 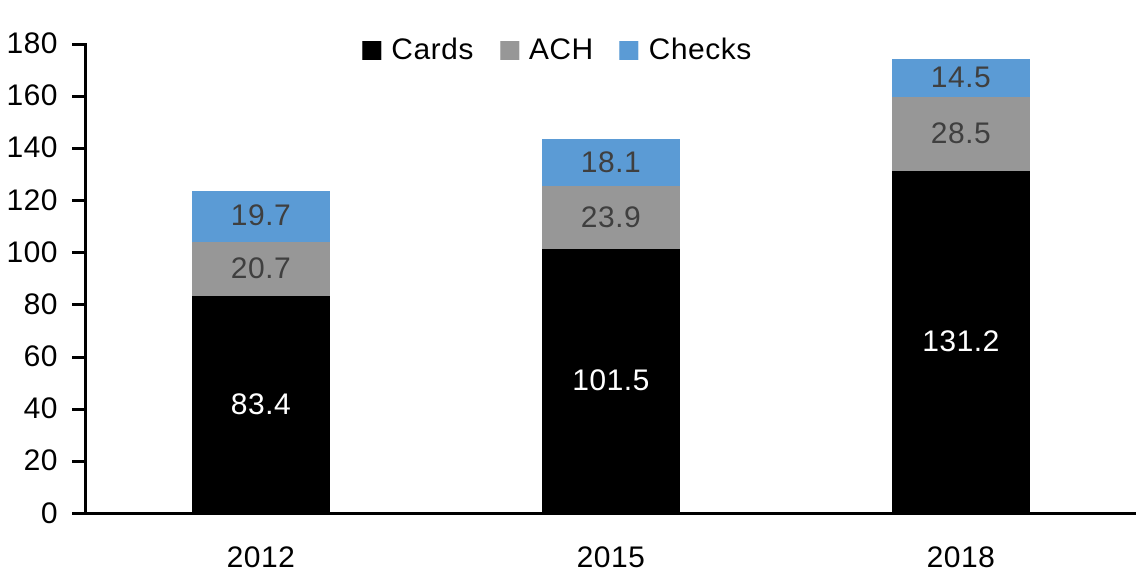 What do you see at coordinates (432, 49) in the screenshot?
I see `legend-label: Cards` at bounding box center [432, 49].